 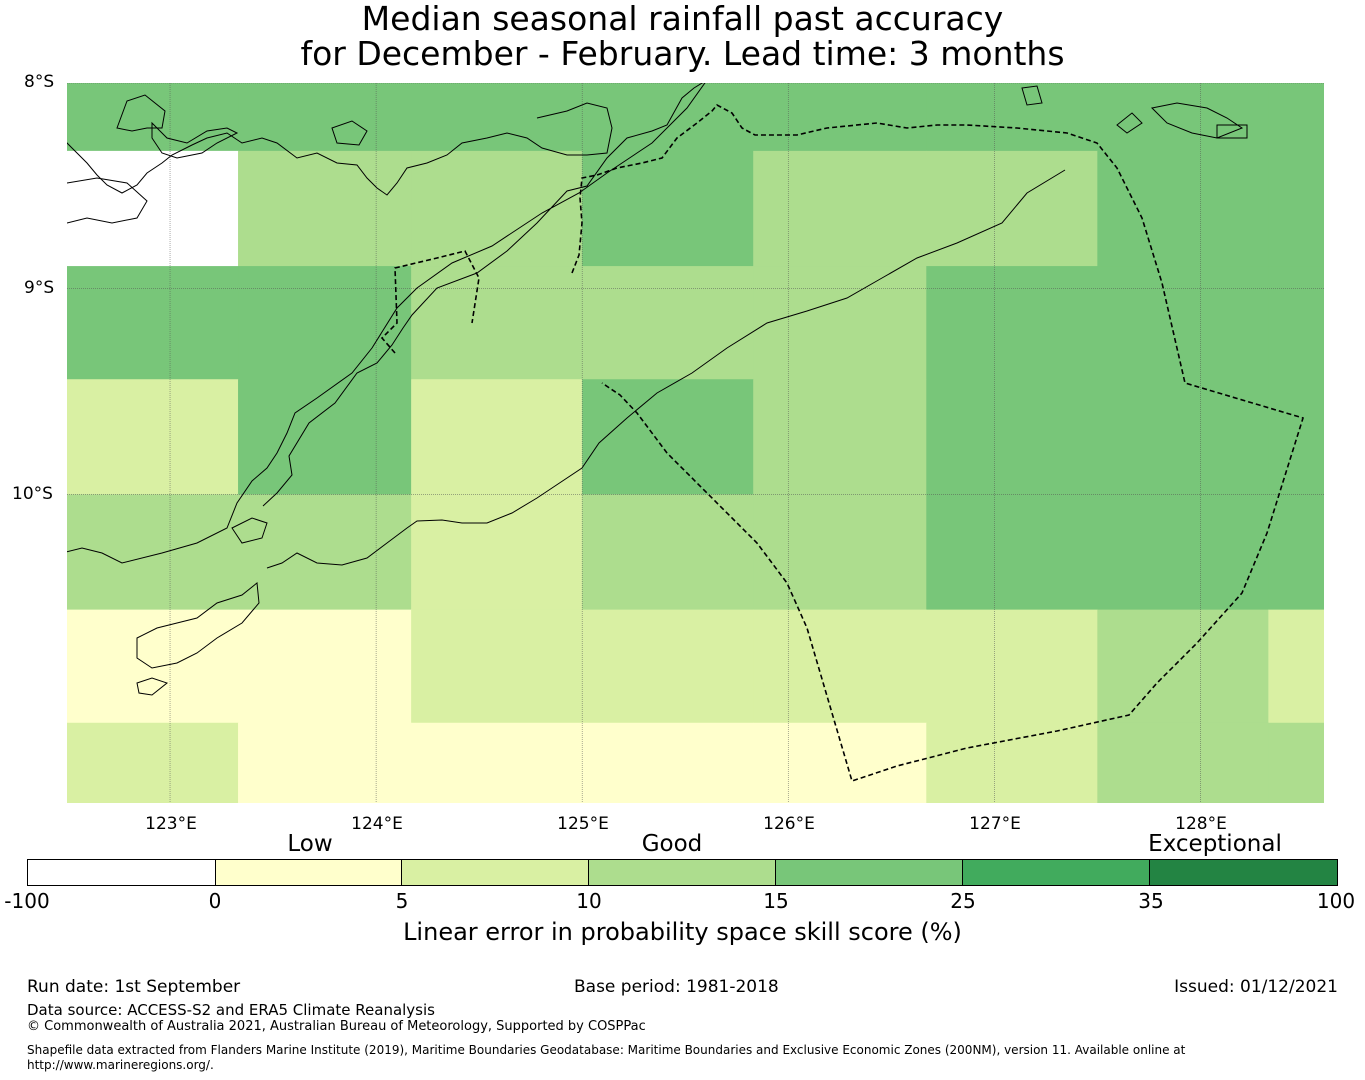 What do you see at coordinates (430, 302) in the screenshot?
I see `eez-boundary-oecusse` at bounding box center [430, 302].